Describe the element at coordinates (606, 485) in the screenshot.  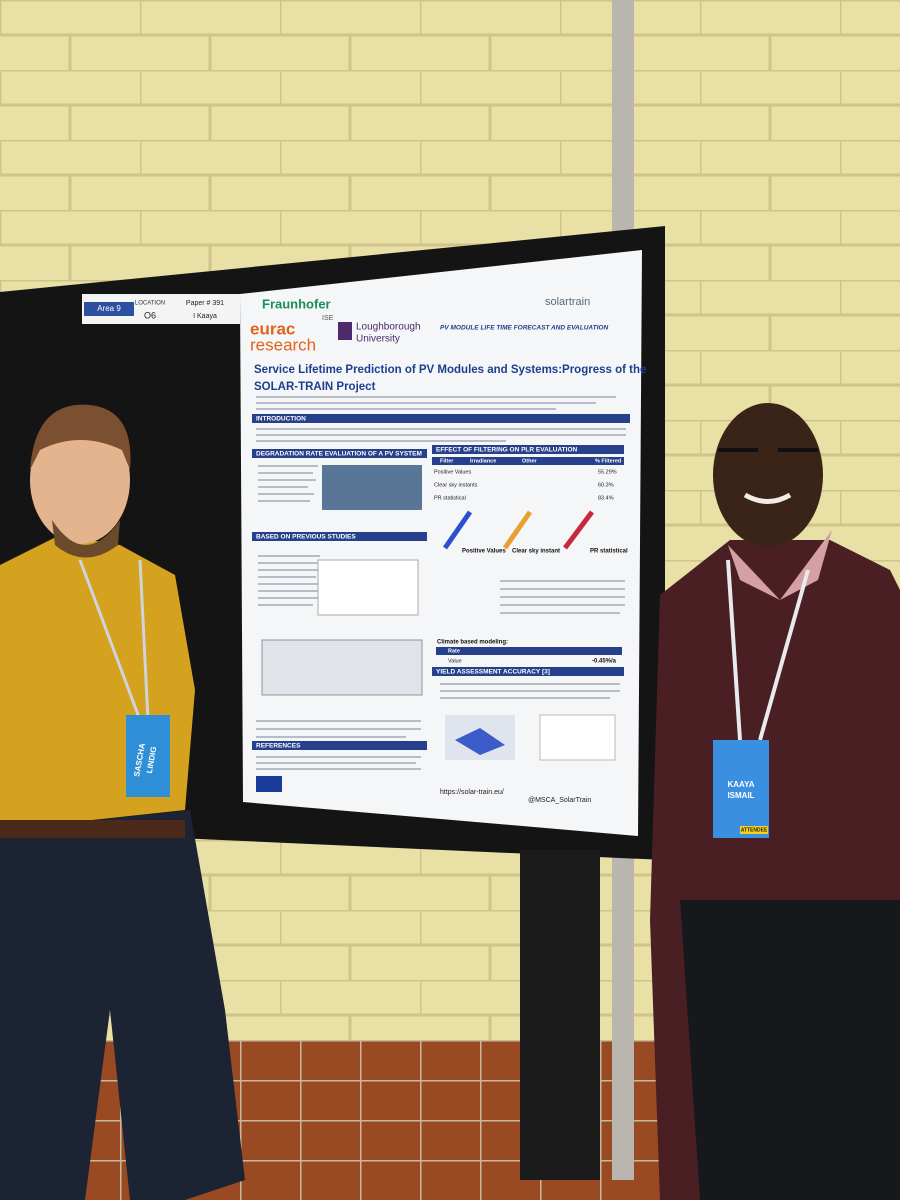
I see `table-cell: 60.3%` at that location.